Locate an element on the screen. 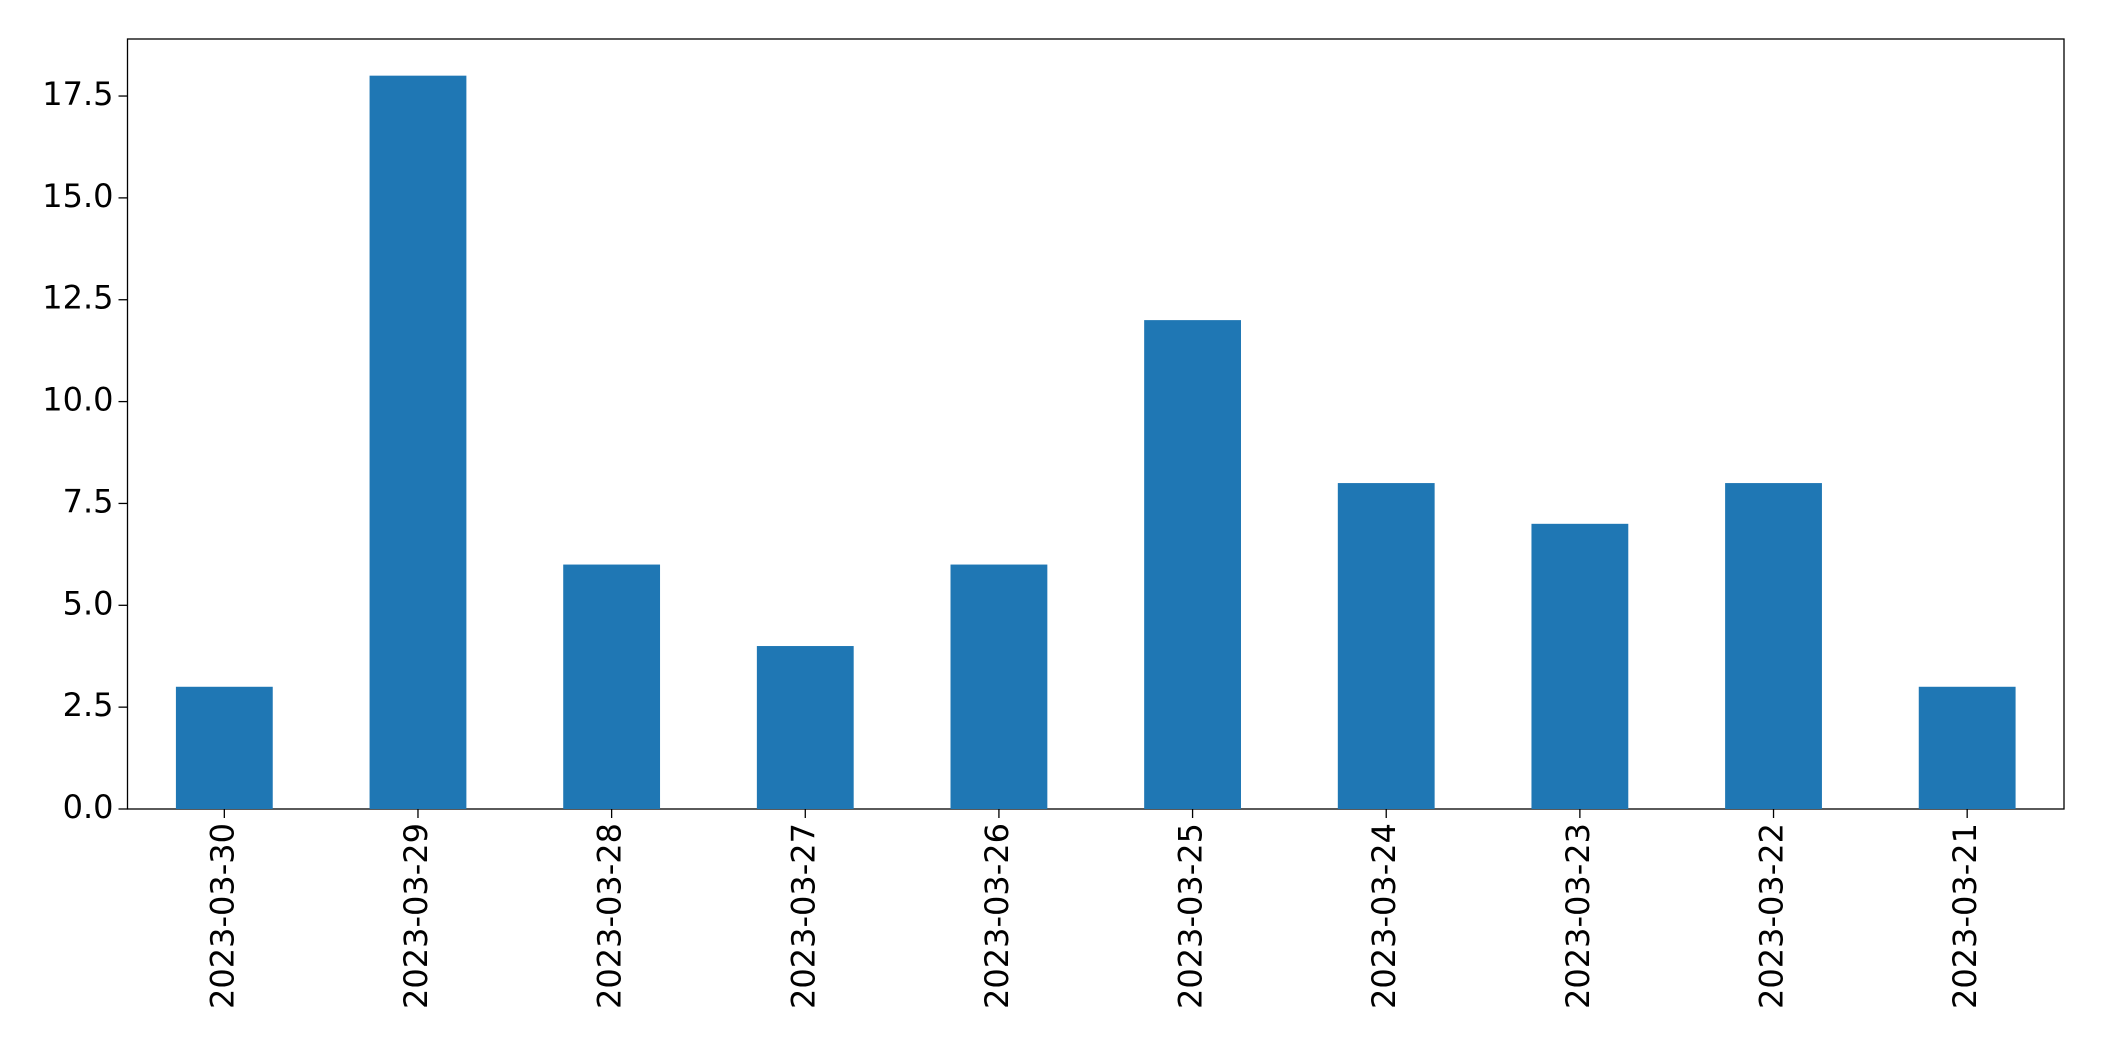  x-tick-label: 2023-03-23 is located at coordinates (1578, 916).